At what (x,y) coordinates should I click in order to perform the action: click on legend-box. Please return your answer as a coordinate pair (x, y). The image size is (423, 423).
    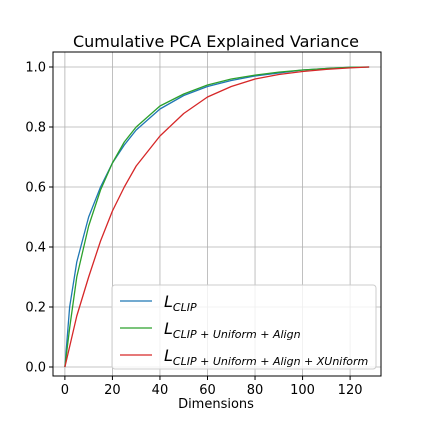
    Looking at the image, I should click on (244, 327).